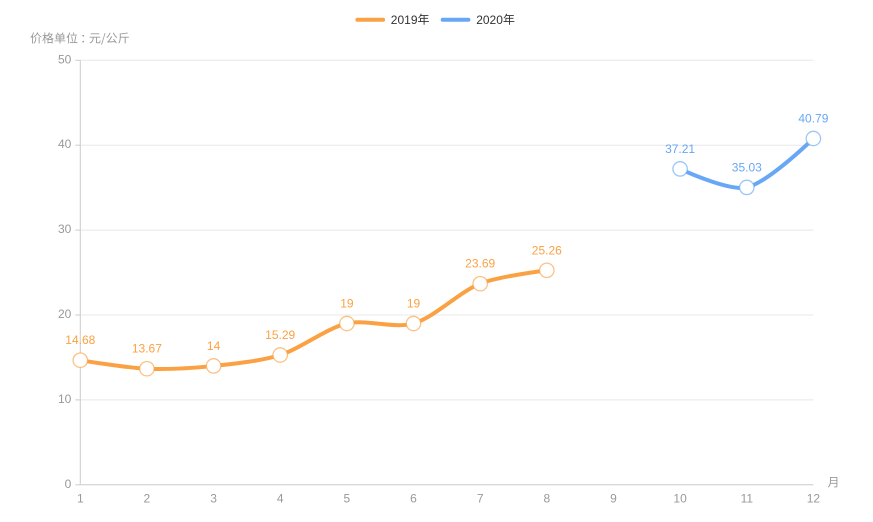  Describe the element at coordinates (480, 264) in the screenshot. I see `svg-text: 23.69` at that location.